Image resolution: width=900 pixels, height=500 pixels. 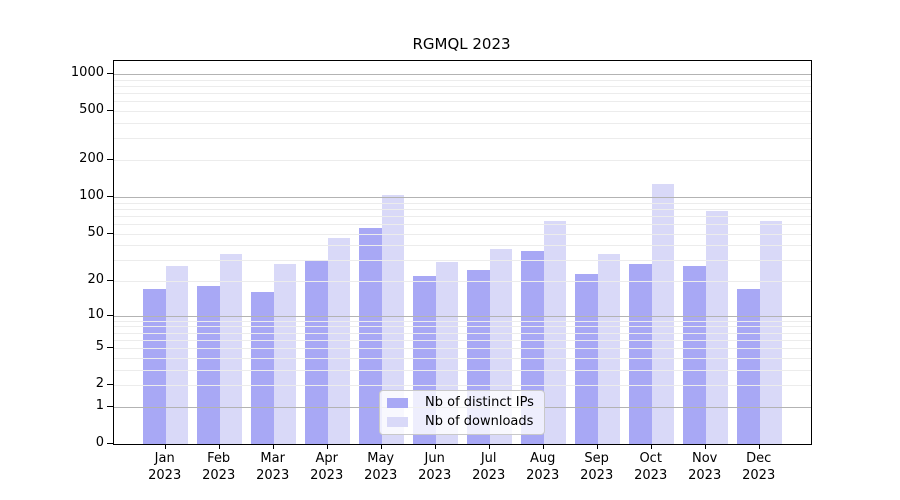 I want to click on x-axis-tick-label: Oct 2023, so click(x=651, y=467).